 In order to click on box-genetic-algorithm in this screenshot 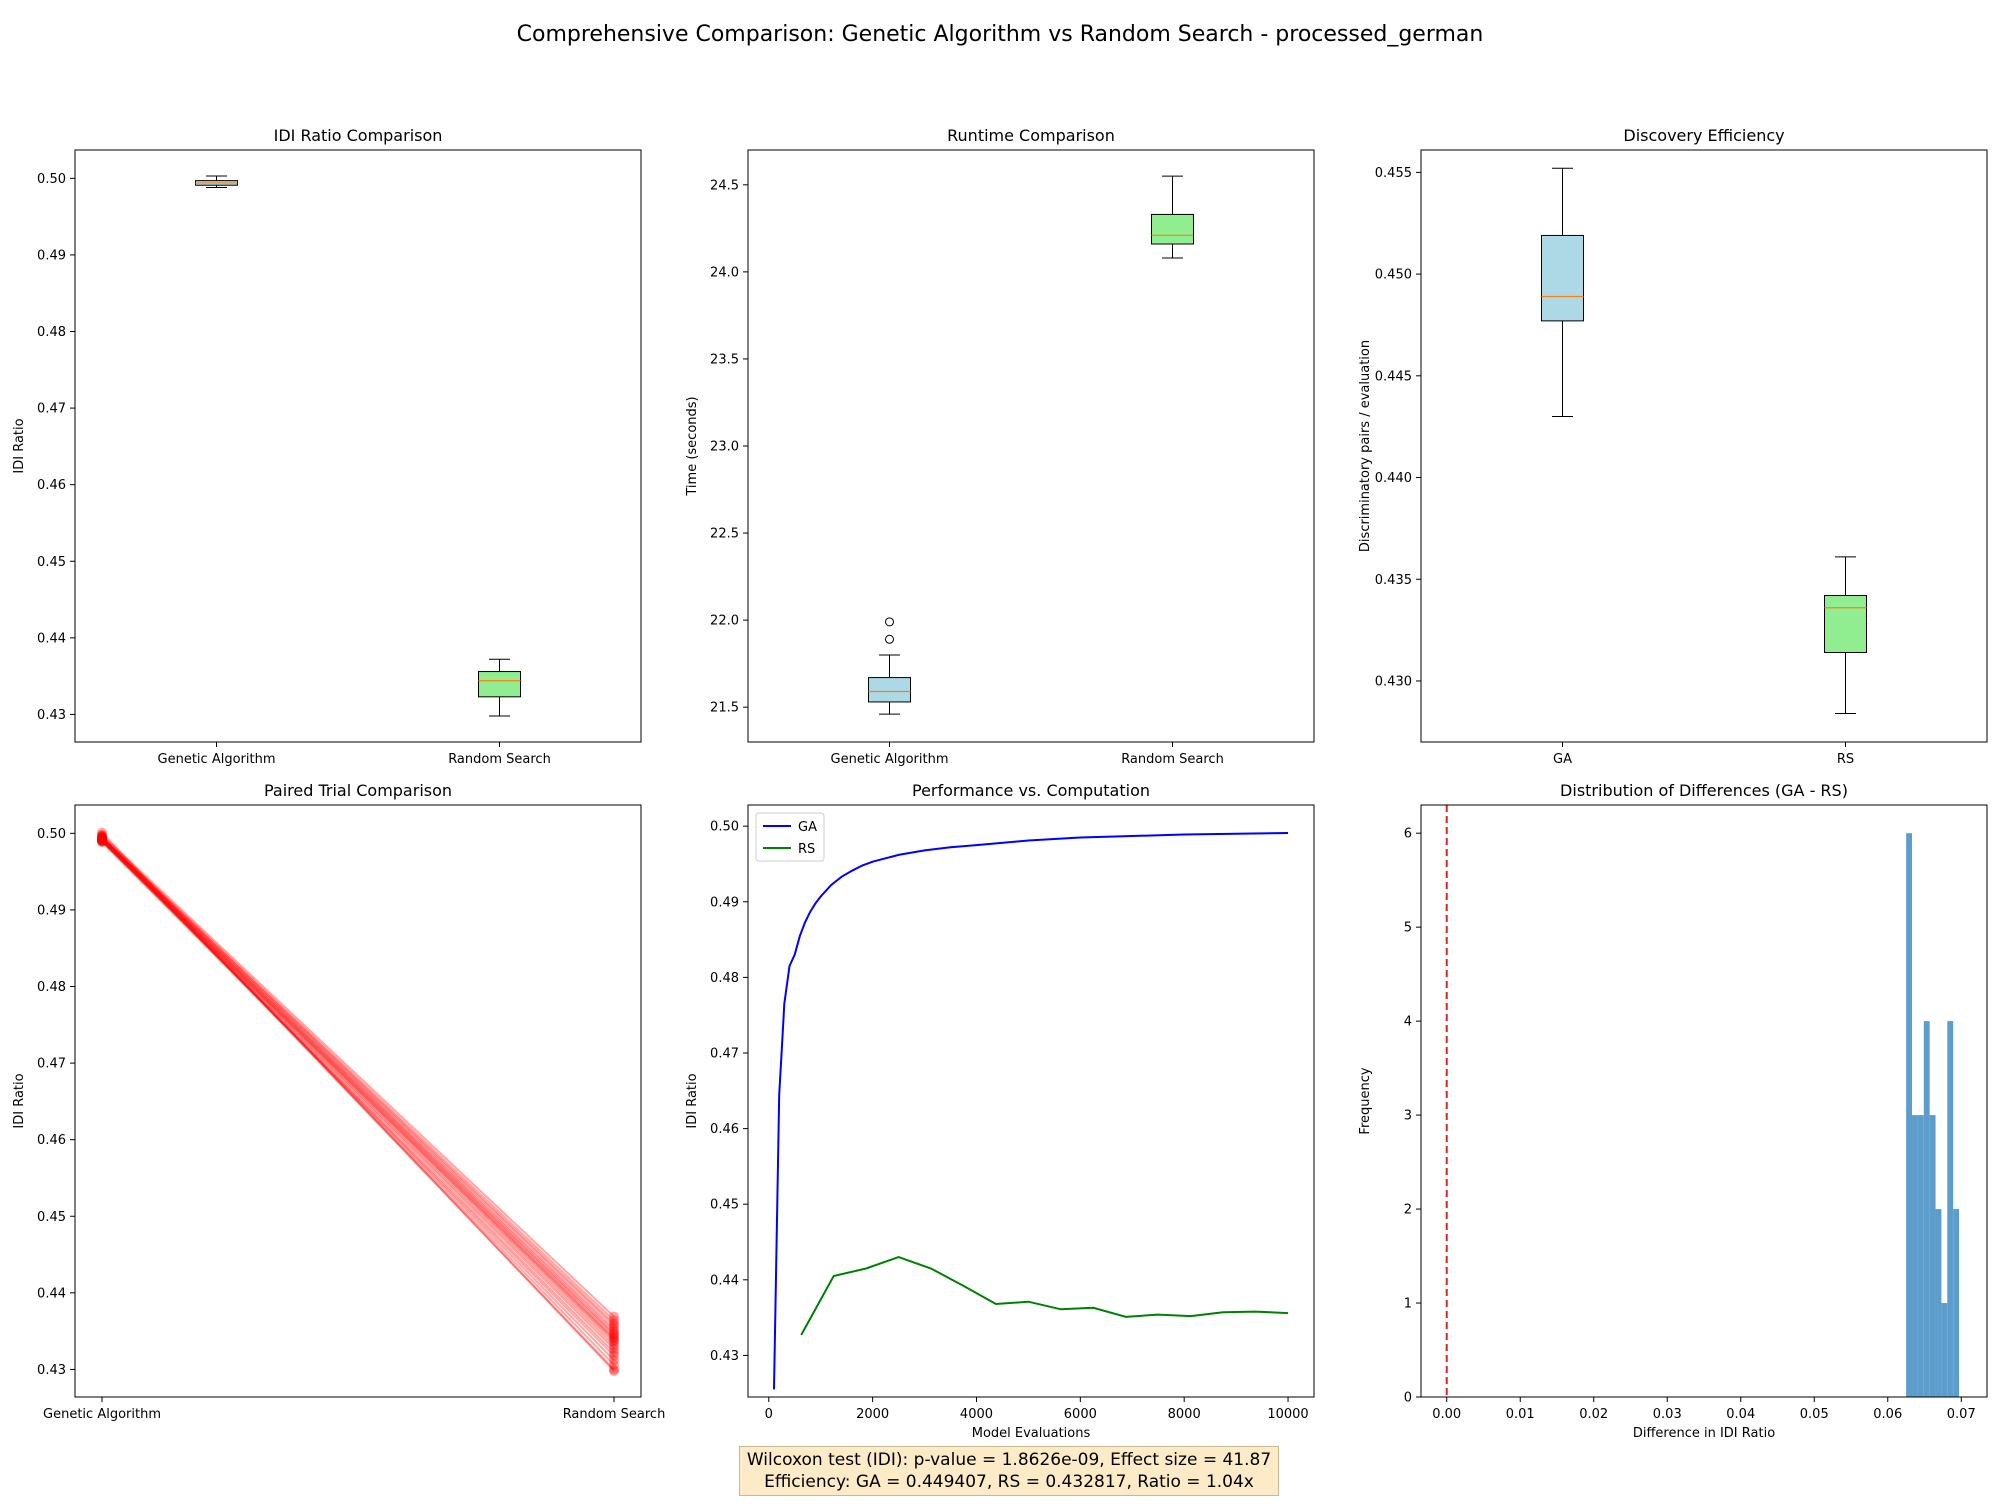, I will do `click(216, 182)`.